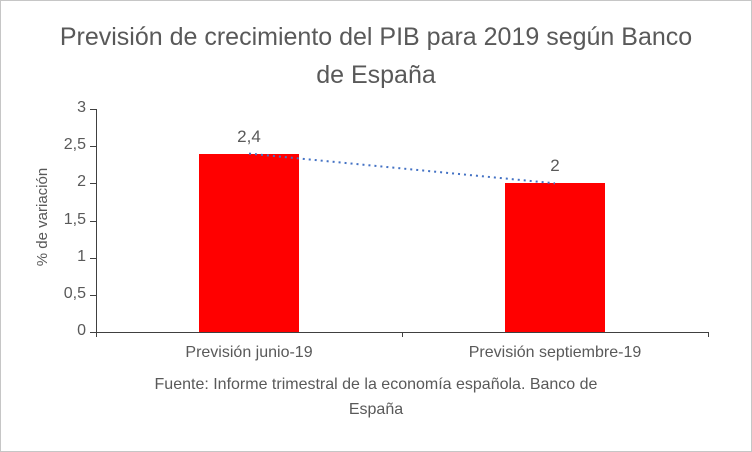 This screenshot has width=752, height=452. Describe the element at coordinates (81, 330) in the screenshot. I see `y-tick-label: 0` at that location.